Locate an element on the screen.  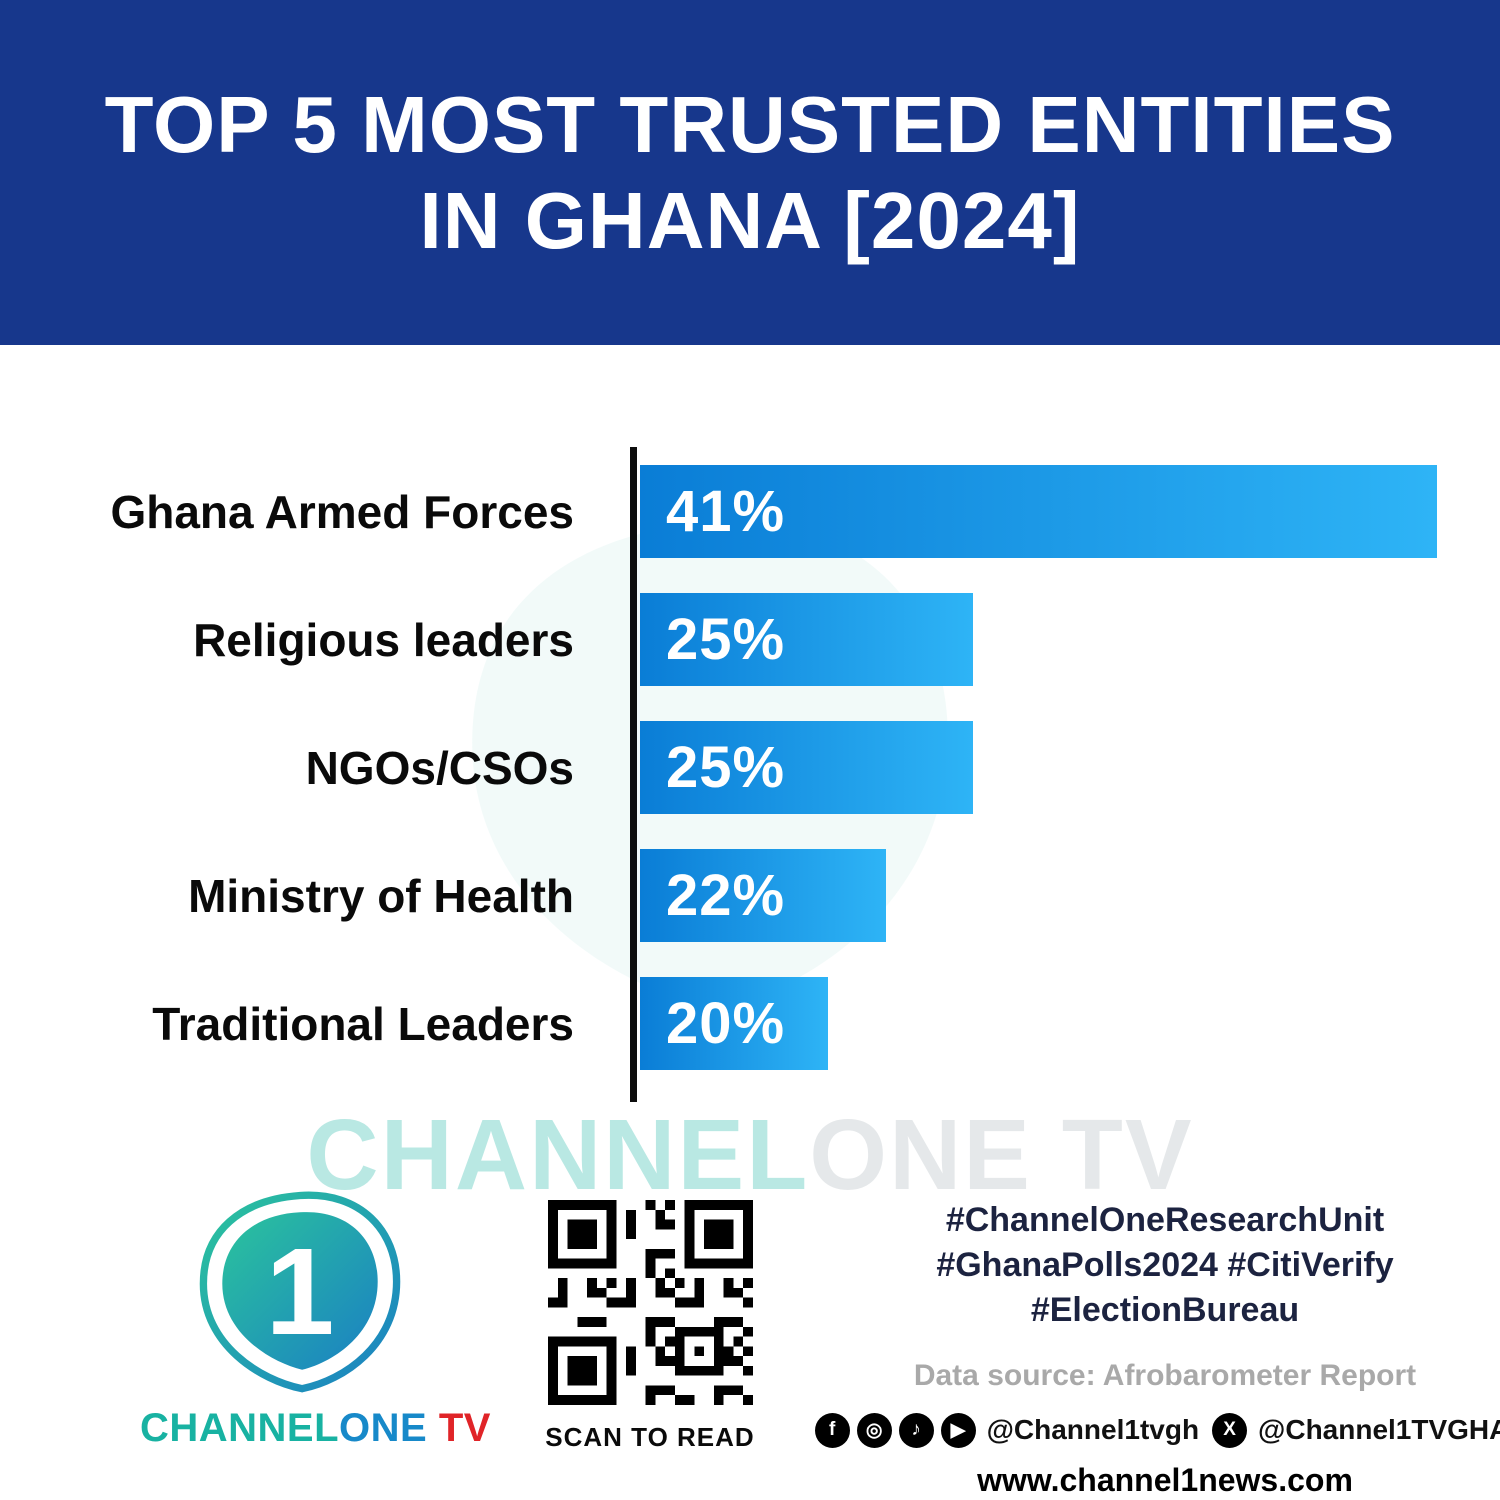
bar-label: NGOs/CSOs is located at coordinates (439, 767).